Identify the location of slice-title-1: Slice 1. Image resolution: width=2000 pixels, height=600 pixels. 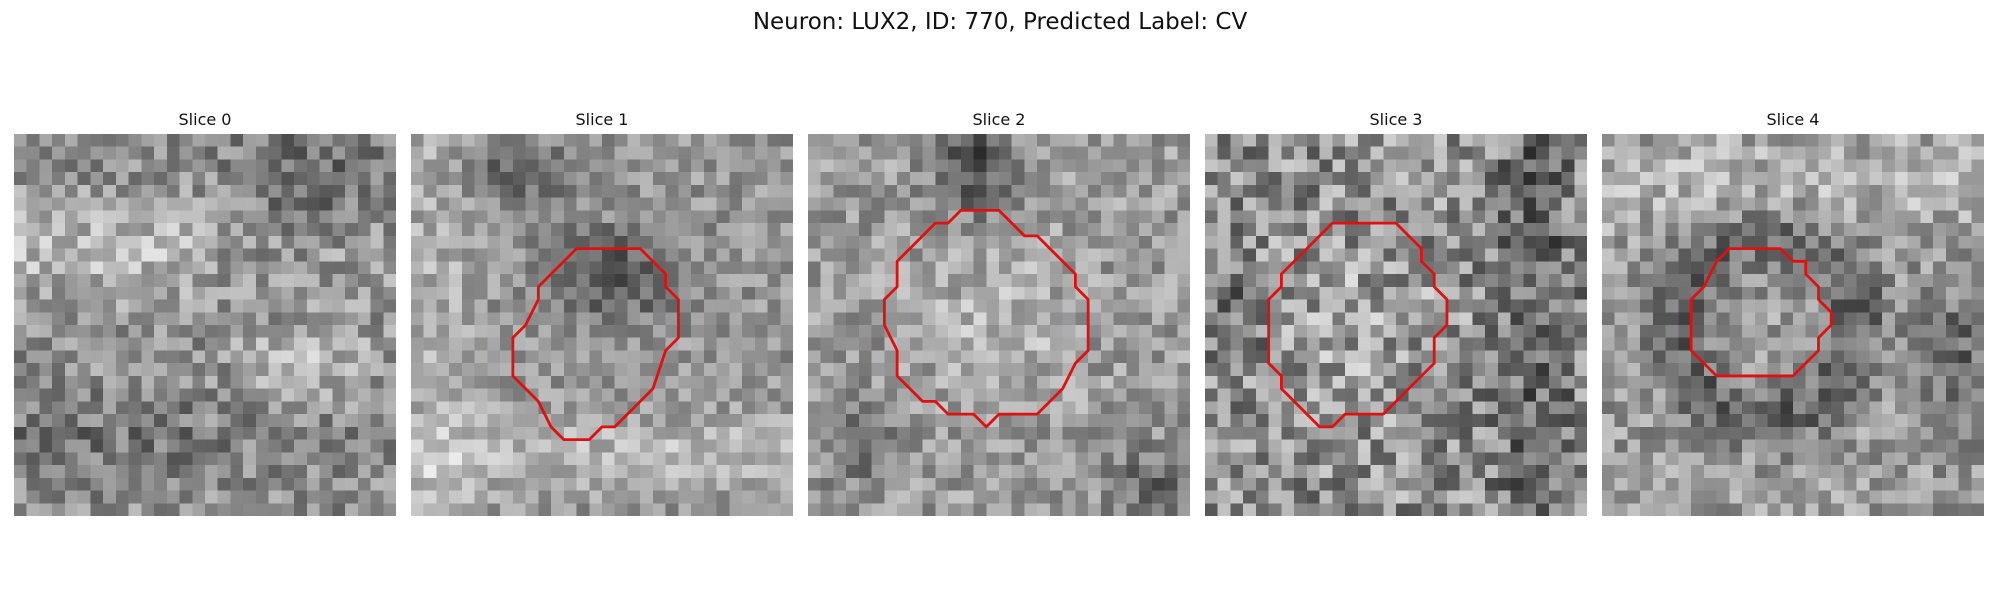
(602, 119).